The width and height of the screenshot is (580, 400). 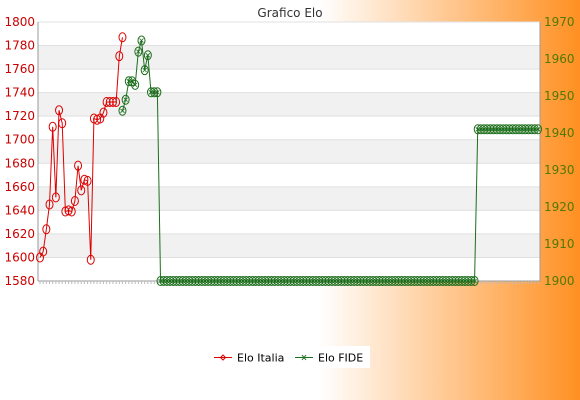 I want to click on legend-item-elo-italia: Elo Italia, so click(x=249, y=358).